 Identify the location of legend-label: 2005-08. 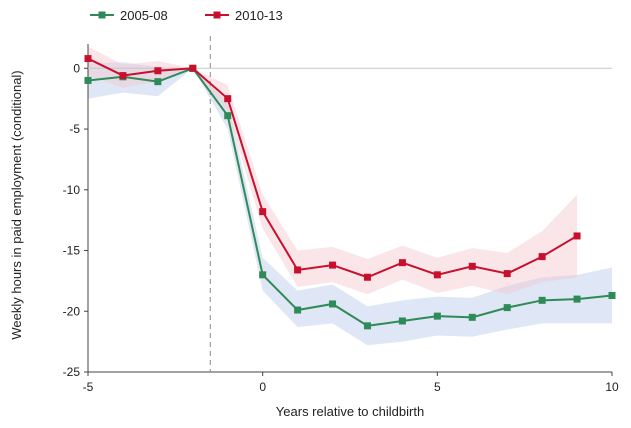
(144, 15).